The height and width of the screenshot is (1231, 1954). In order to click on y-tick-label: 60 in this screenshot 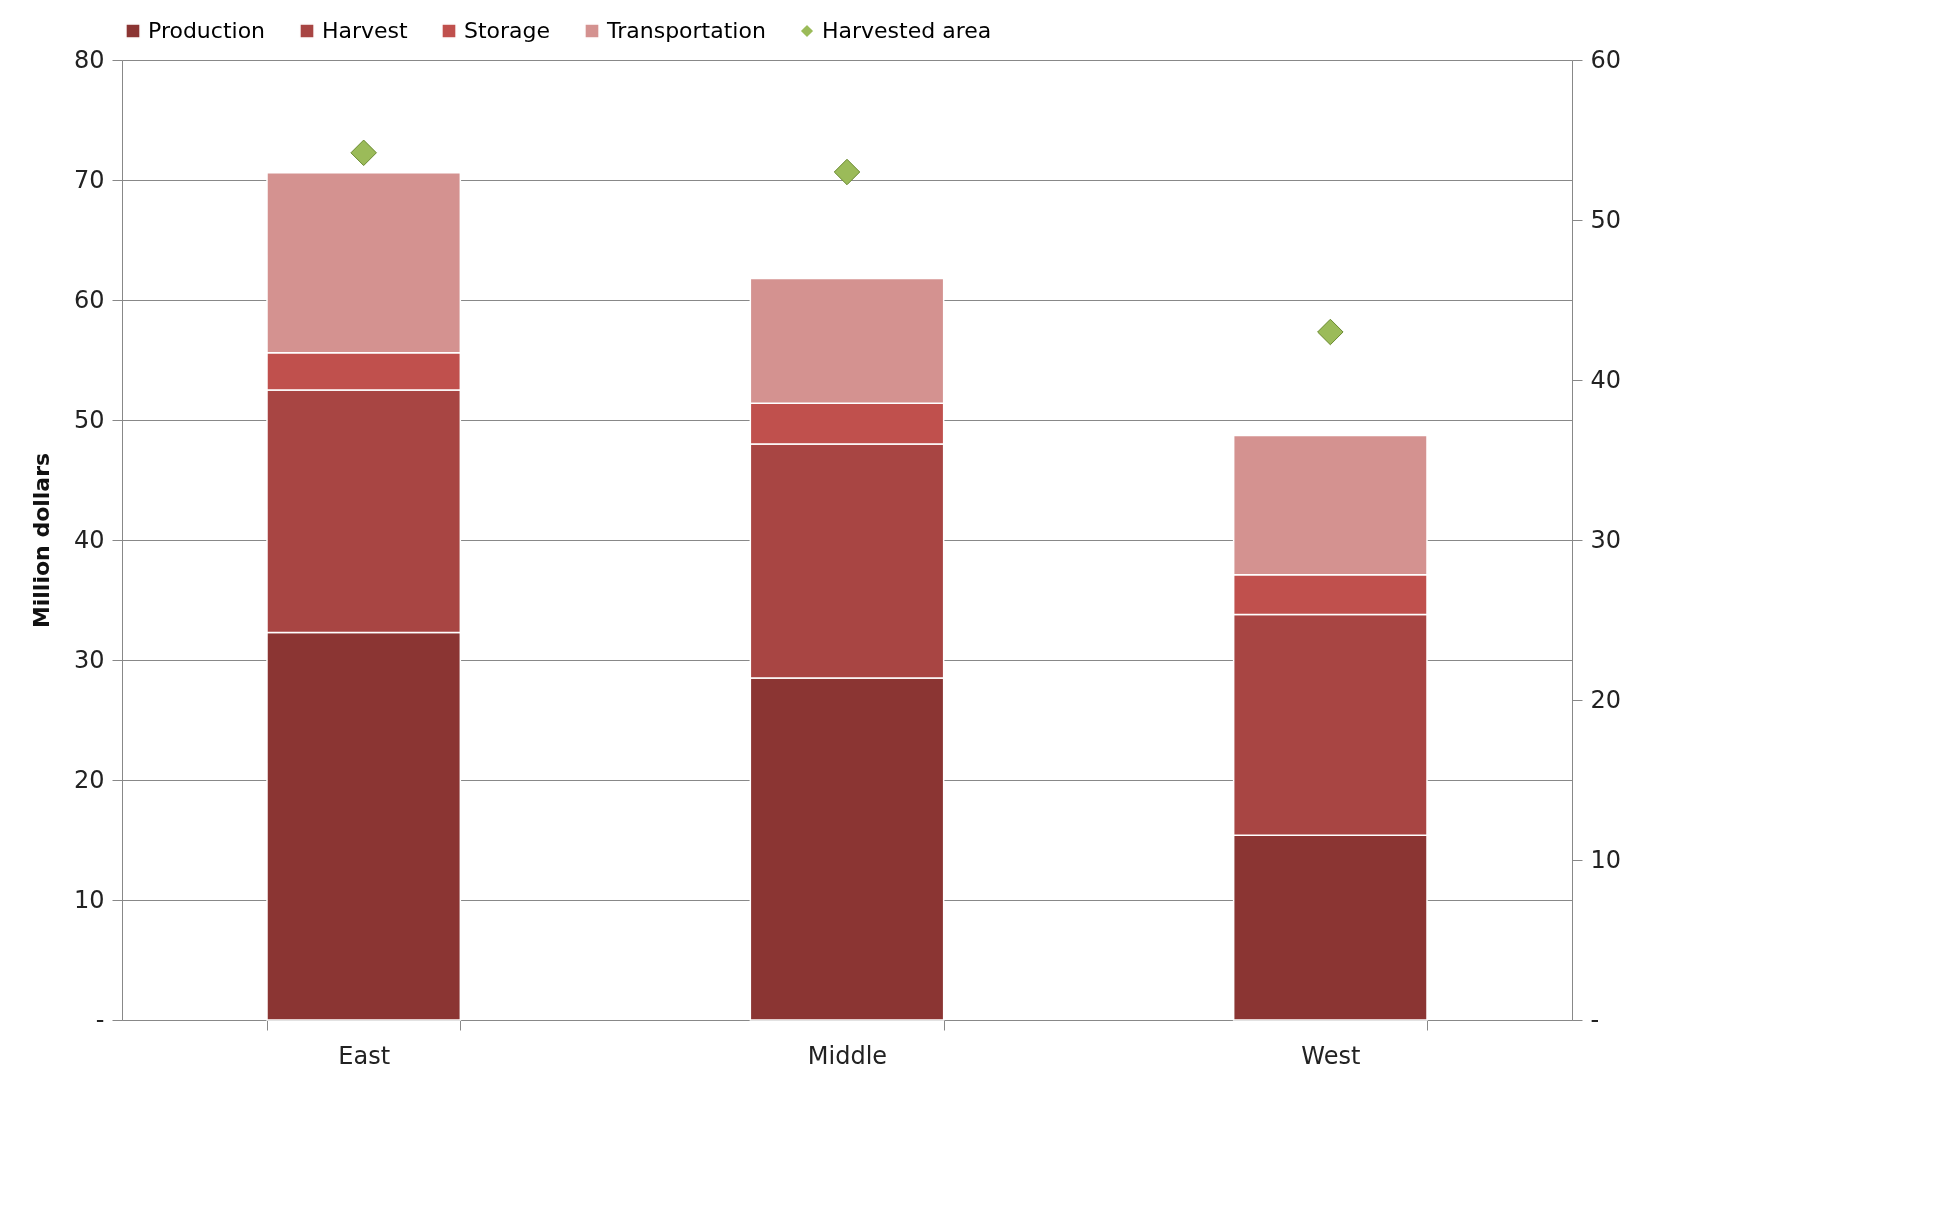, I will do `click(89, 299)`.